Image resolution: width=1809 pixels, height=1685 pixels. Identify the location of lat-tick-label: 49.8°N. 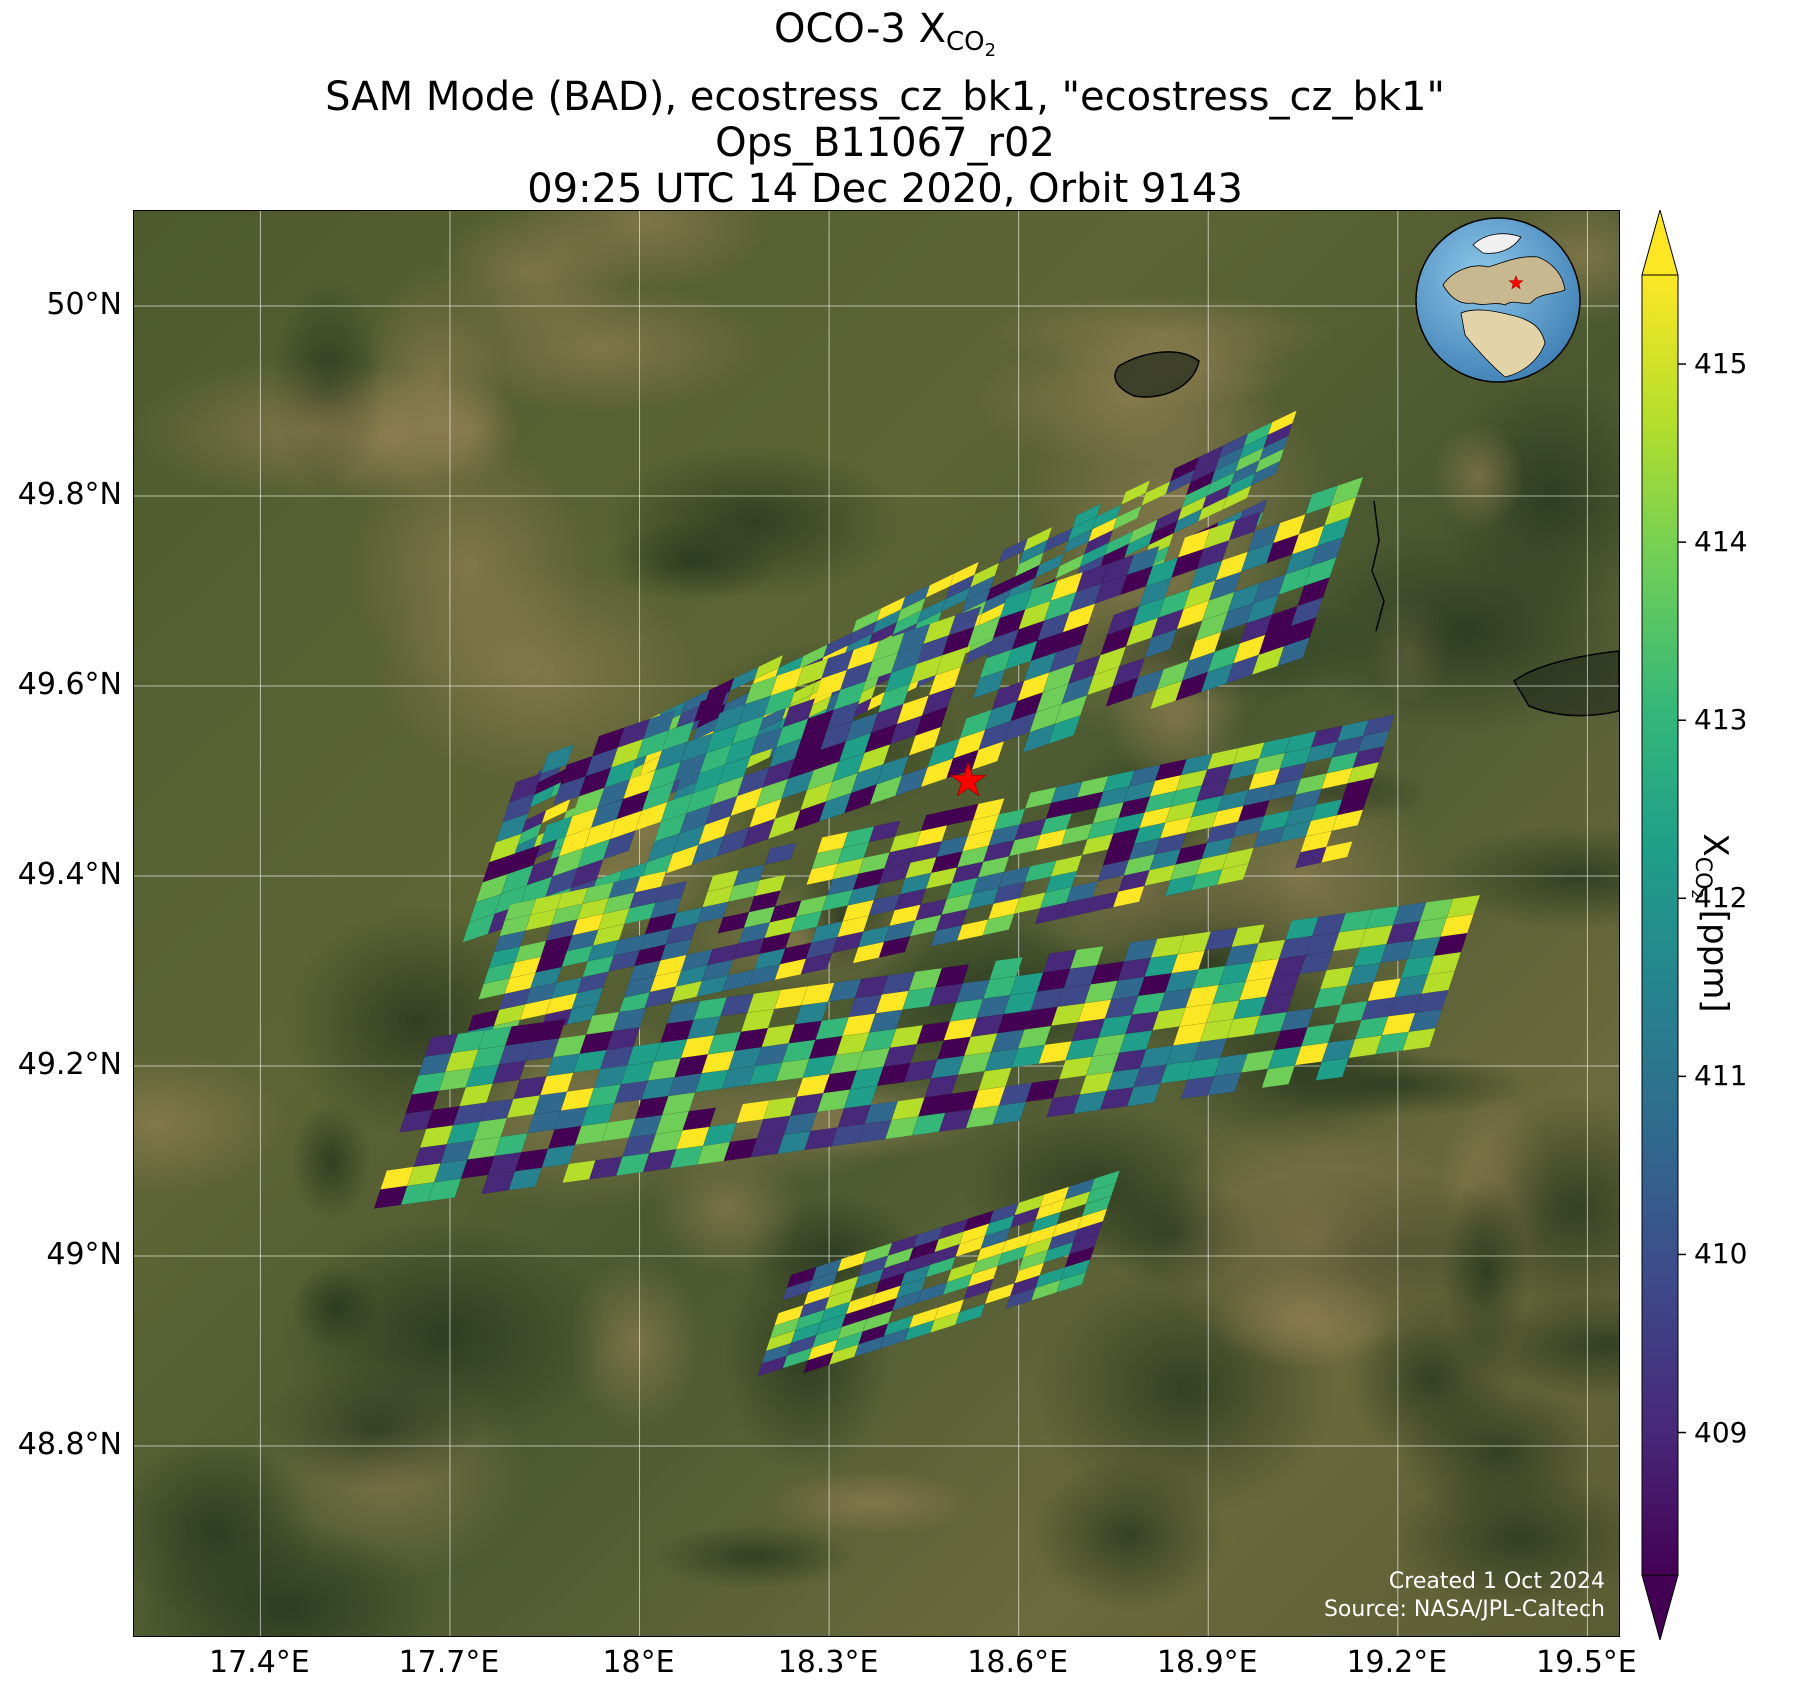
(69, 494).